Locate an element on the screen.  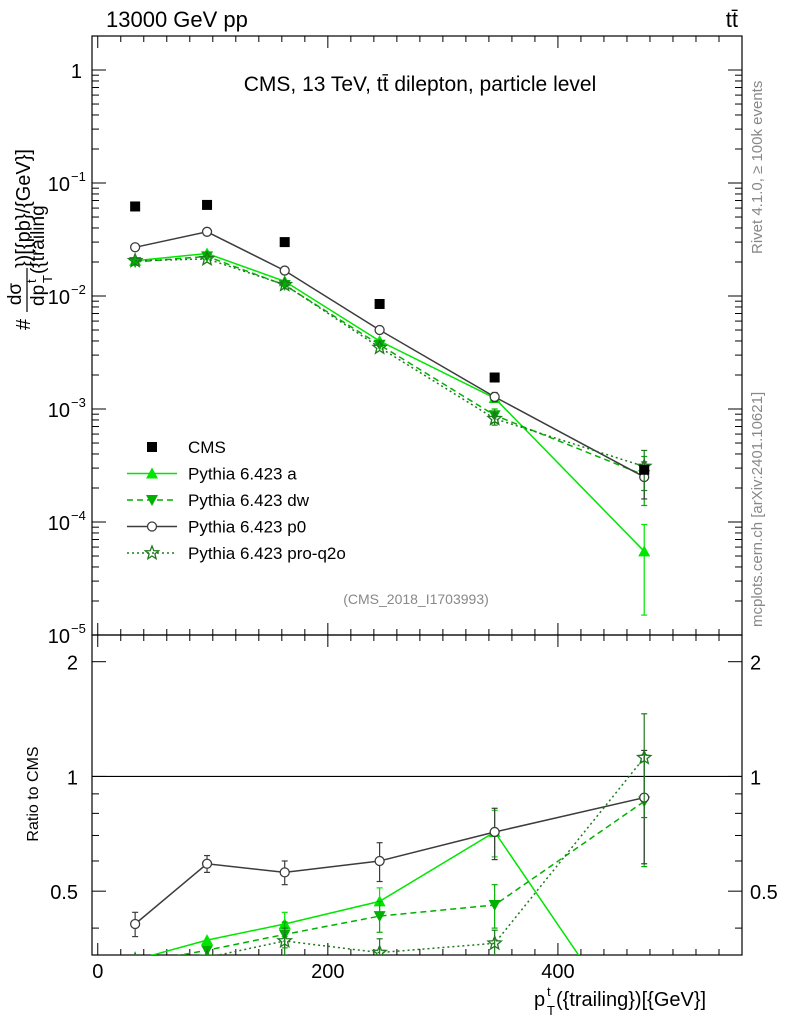
ylabel-den-sup: t is located at coordinates (31, 281).